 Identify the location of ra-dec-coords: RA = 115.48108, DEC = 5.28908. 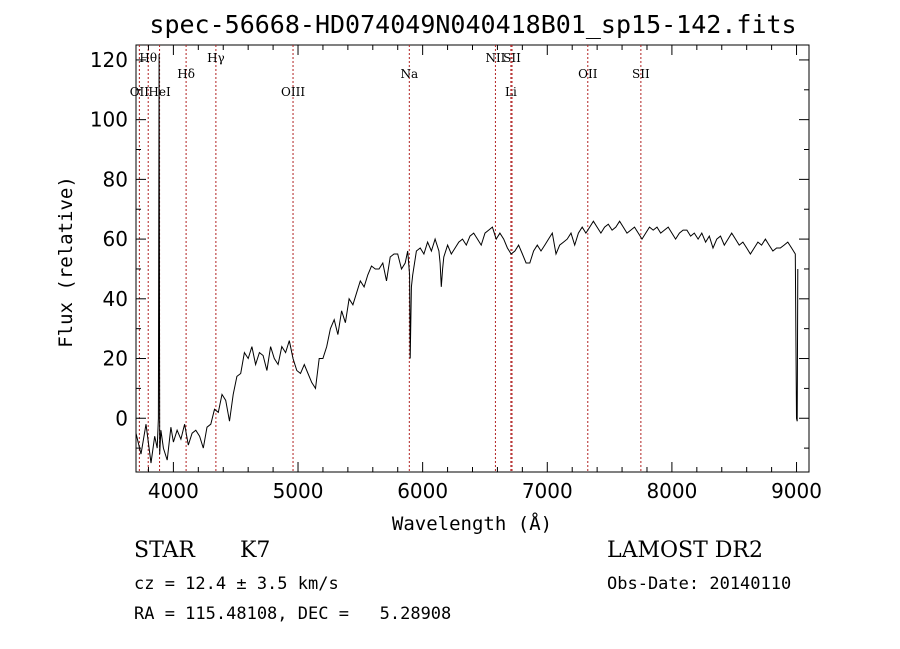
(293, 614).